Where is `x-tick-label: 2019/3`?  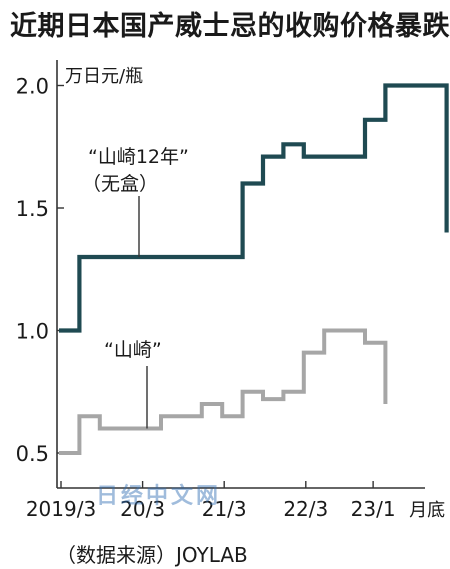
x-tick-label: 2019/3 is located at coordinates (61, 509).